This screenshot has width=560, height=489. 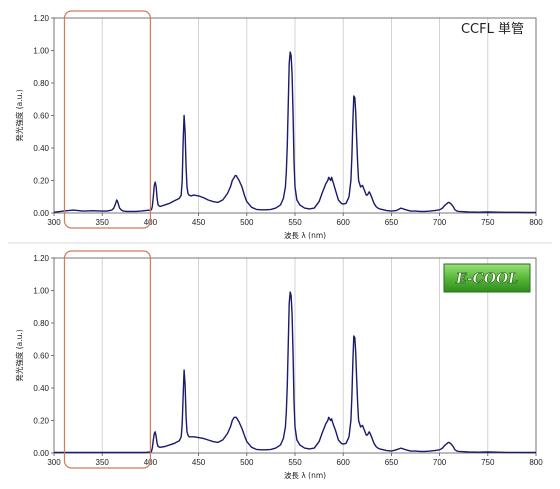 I want to click on product-badge, so click(x=487, y=278).